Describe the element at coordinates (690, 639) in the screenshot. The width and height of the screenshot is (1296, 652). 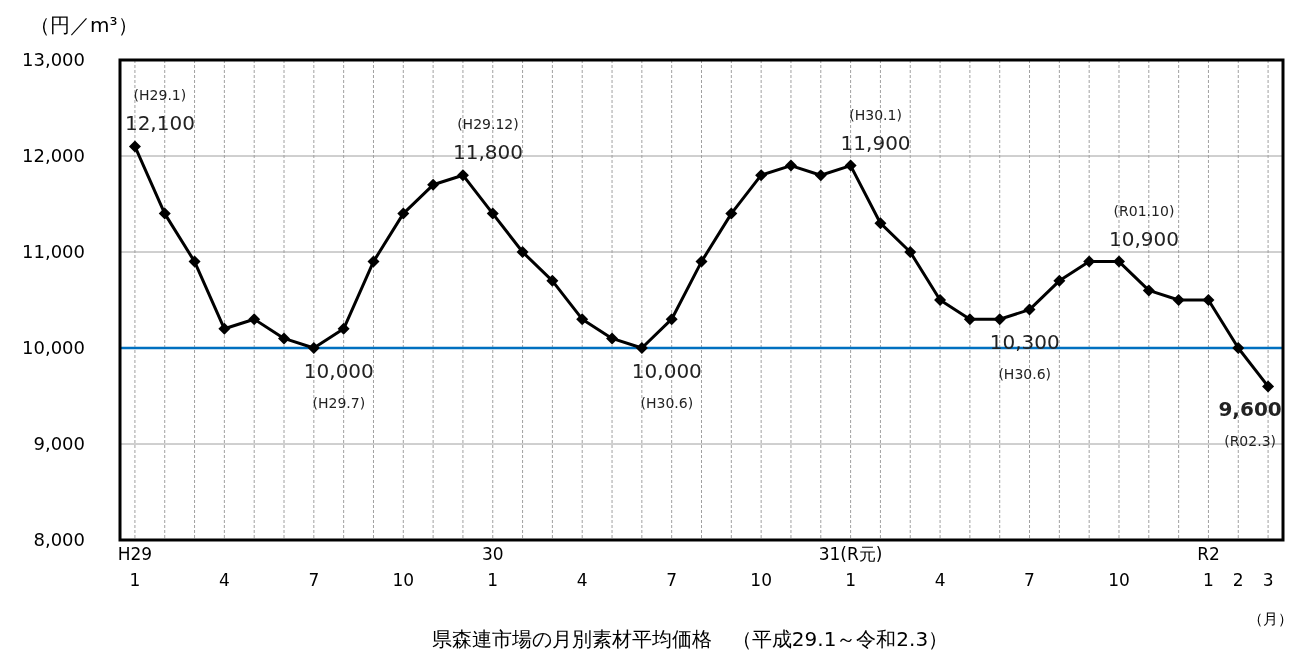
I see `text: 県森連市場の月別素材平均価格 （平成29.1～令和2.3）` at that location.